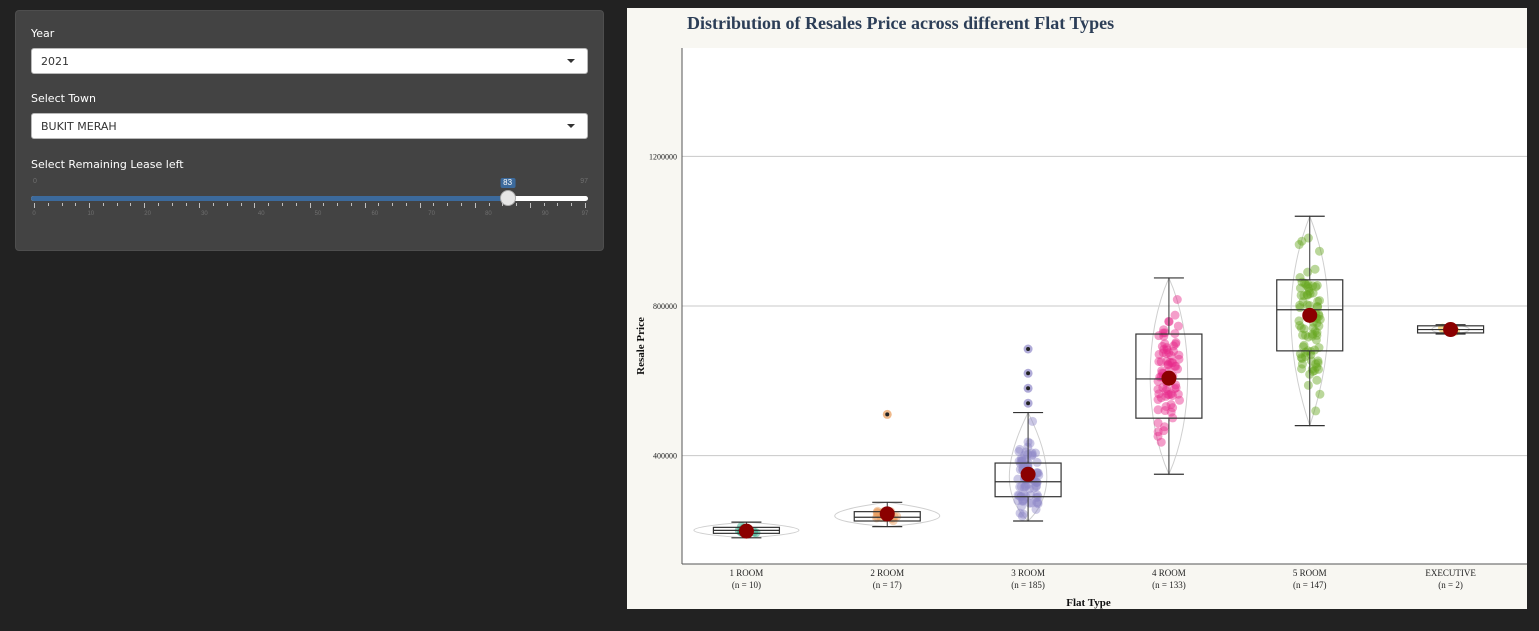  I want to click on y-axis-label: Resale Price, so click(641, 346).